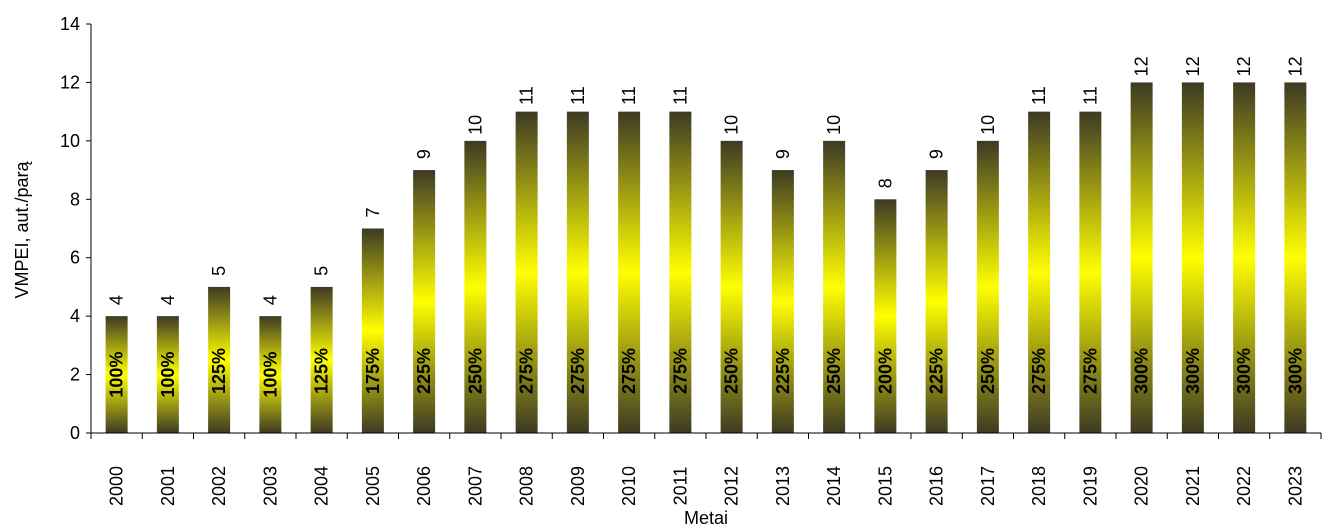 This screenshot has width=1325, height=529. I want to click on percent-label: 175%, so click(373, 371).